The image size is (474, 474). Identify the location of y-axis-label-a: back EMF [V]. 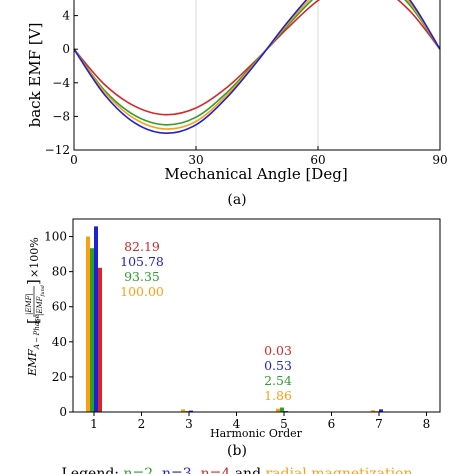
(35, 75).